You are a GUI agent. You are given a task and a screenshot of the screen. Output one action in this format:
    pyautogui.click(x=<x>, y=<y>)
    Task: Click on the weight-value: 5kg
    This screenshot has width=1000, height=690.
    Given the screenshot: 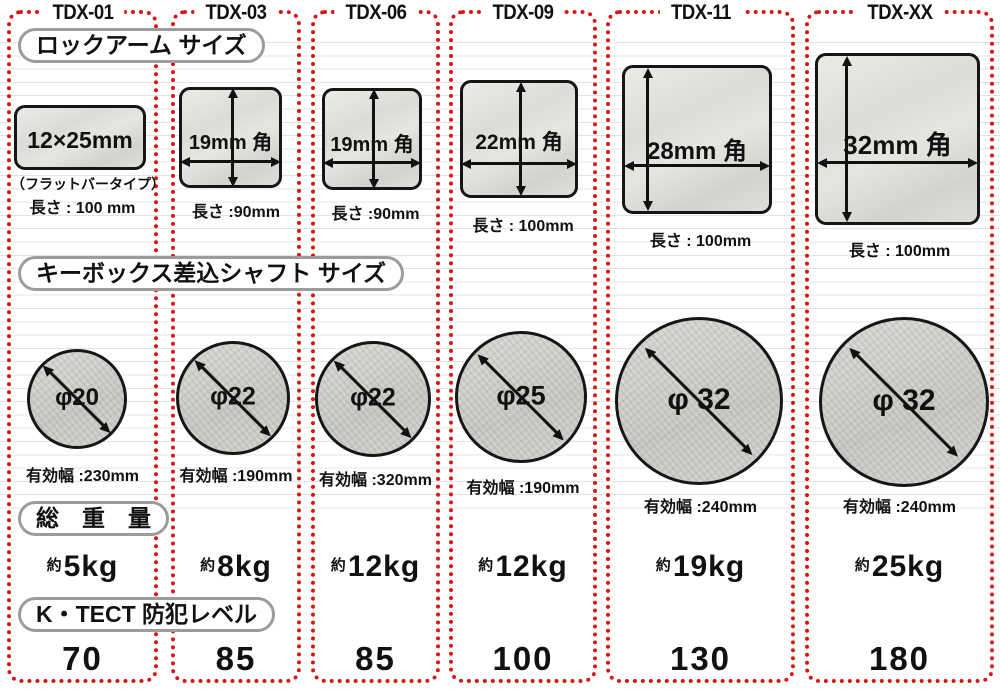 What is the action you would take?
    pyautogui.click(x=91, y=566)
    